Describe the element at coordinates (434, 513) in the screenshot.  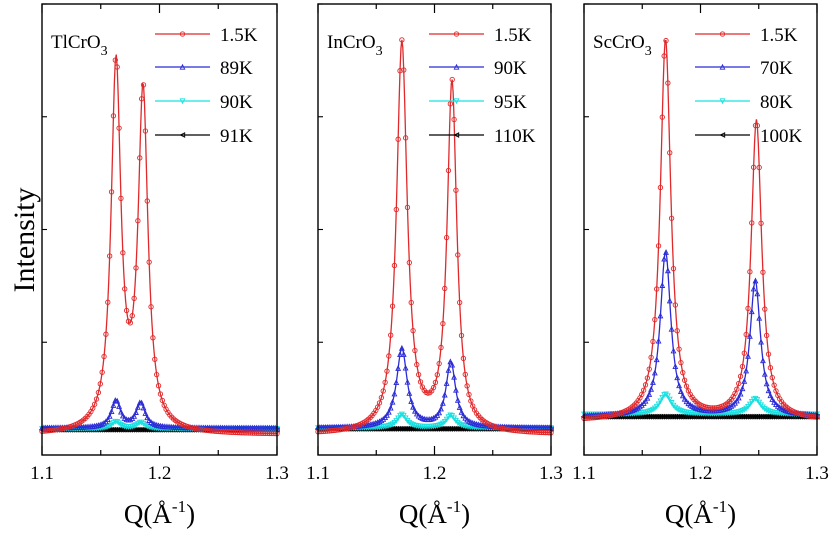
I see `x-axis-label: Q(Å-1)` at that location.